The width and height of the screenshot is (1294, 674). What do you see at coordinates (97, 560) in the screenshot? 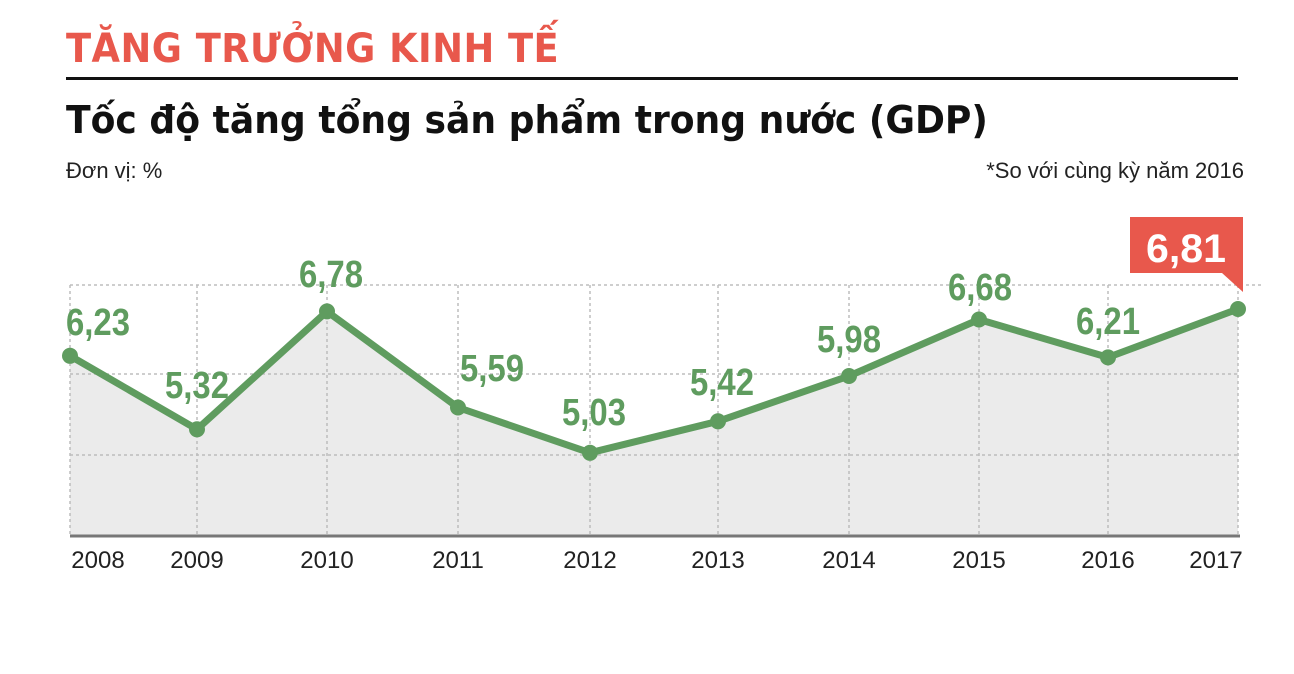
I see `year-label: 2008` at bounding box center [97, 560].